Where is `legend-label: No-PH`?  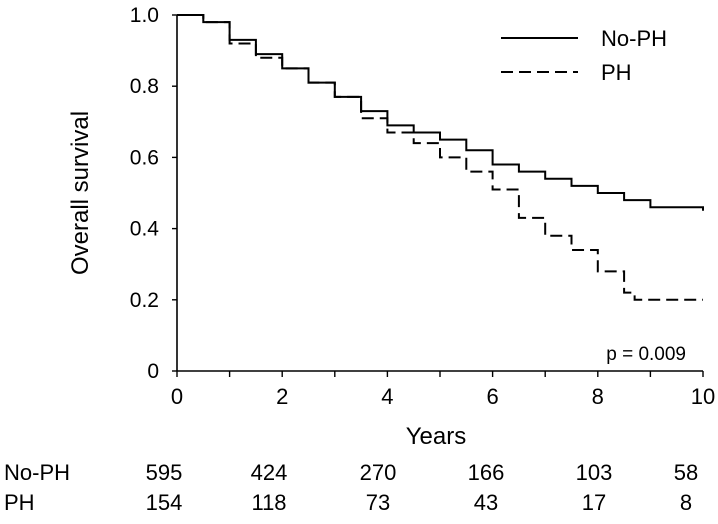 legend-label: No-PH is located at coordinates (634, 38).